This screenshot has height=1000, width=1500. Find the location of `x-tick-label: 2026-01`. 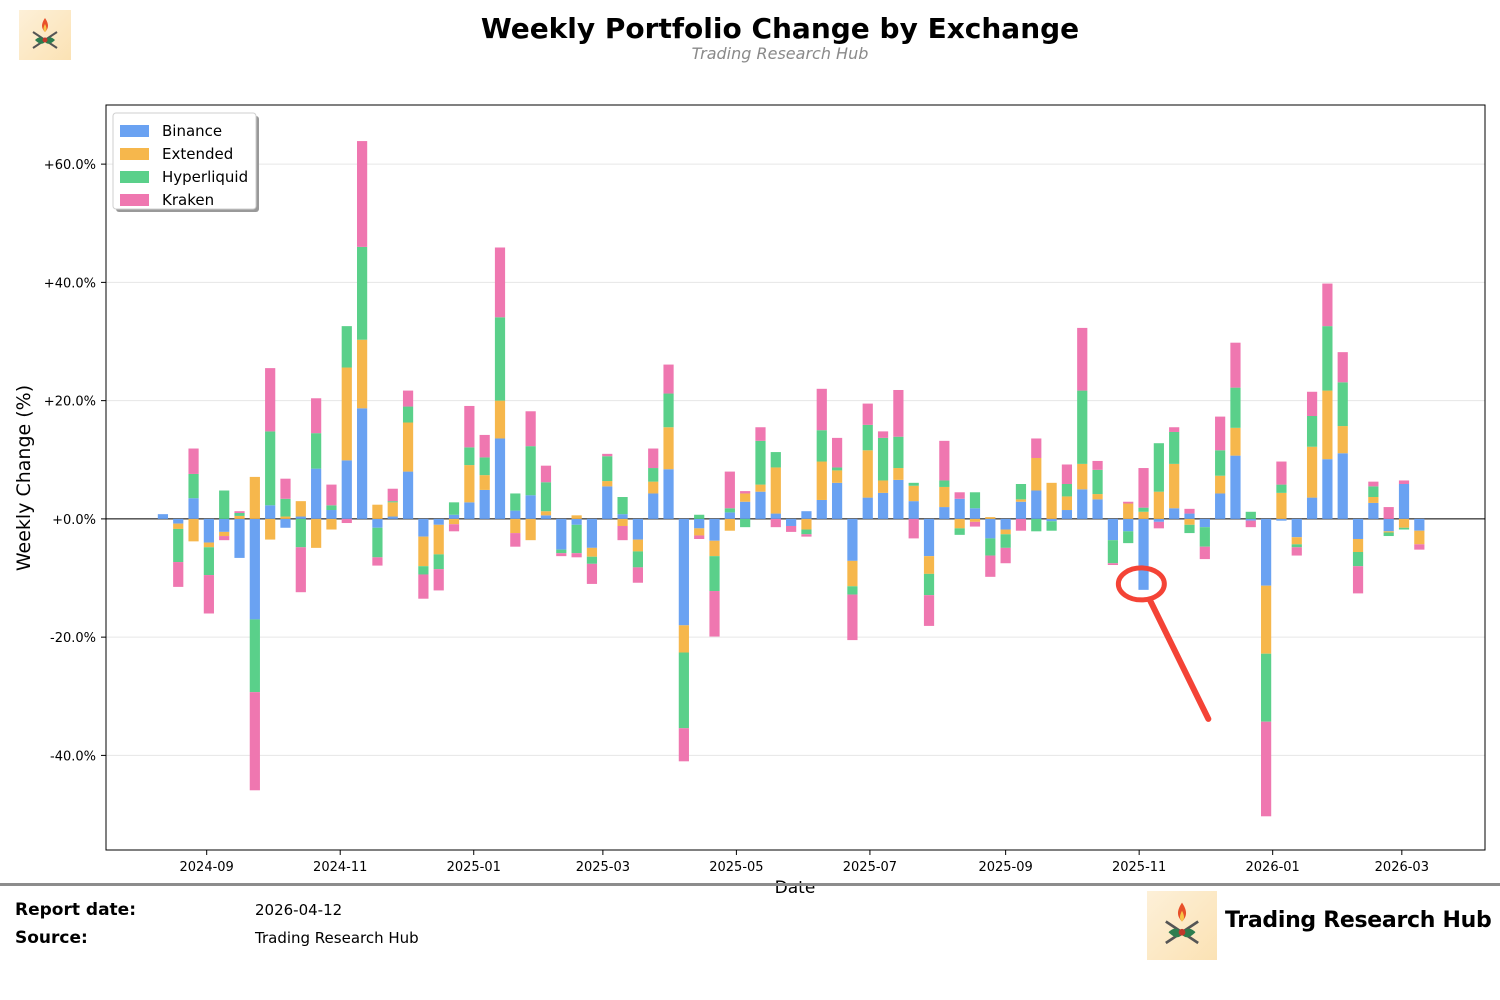

x-tick-label: 2026-01 is located at coordinates (1273, 867).